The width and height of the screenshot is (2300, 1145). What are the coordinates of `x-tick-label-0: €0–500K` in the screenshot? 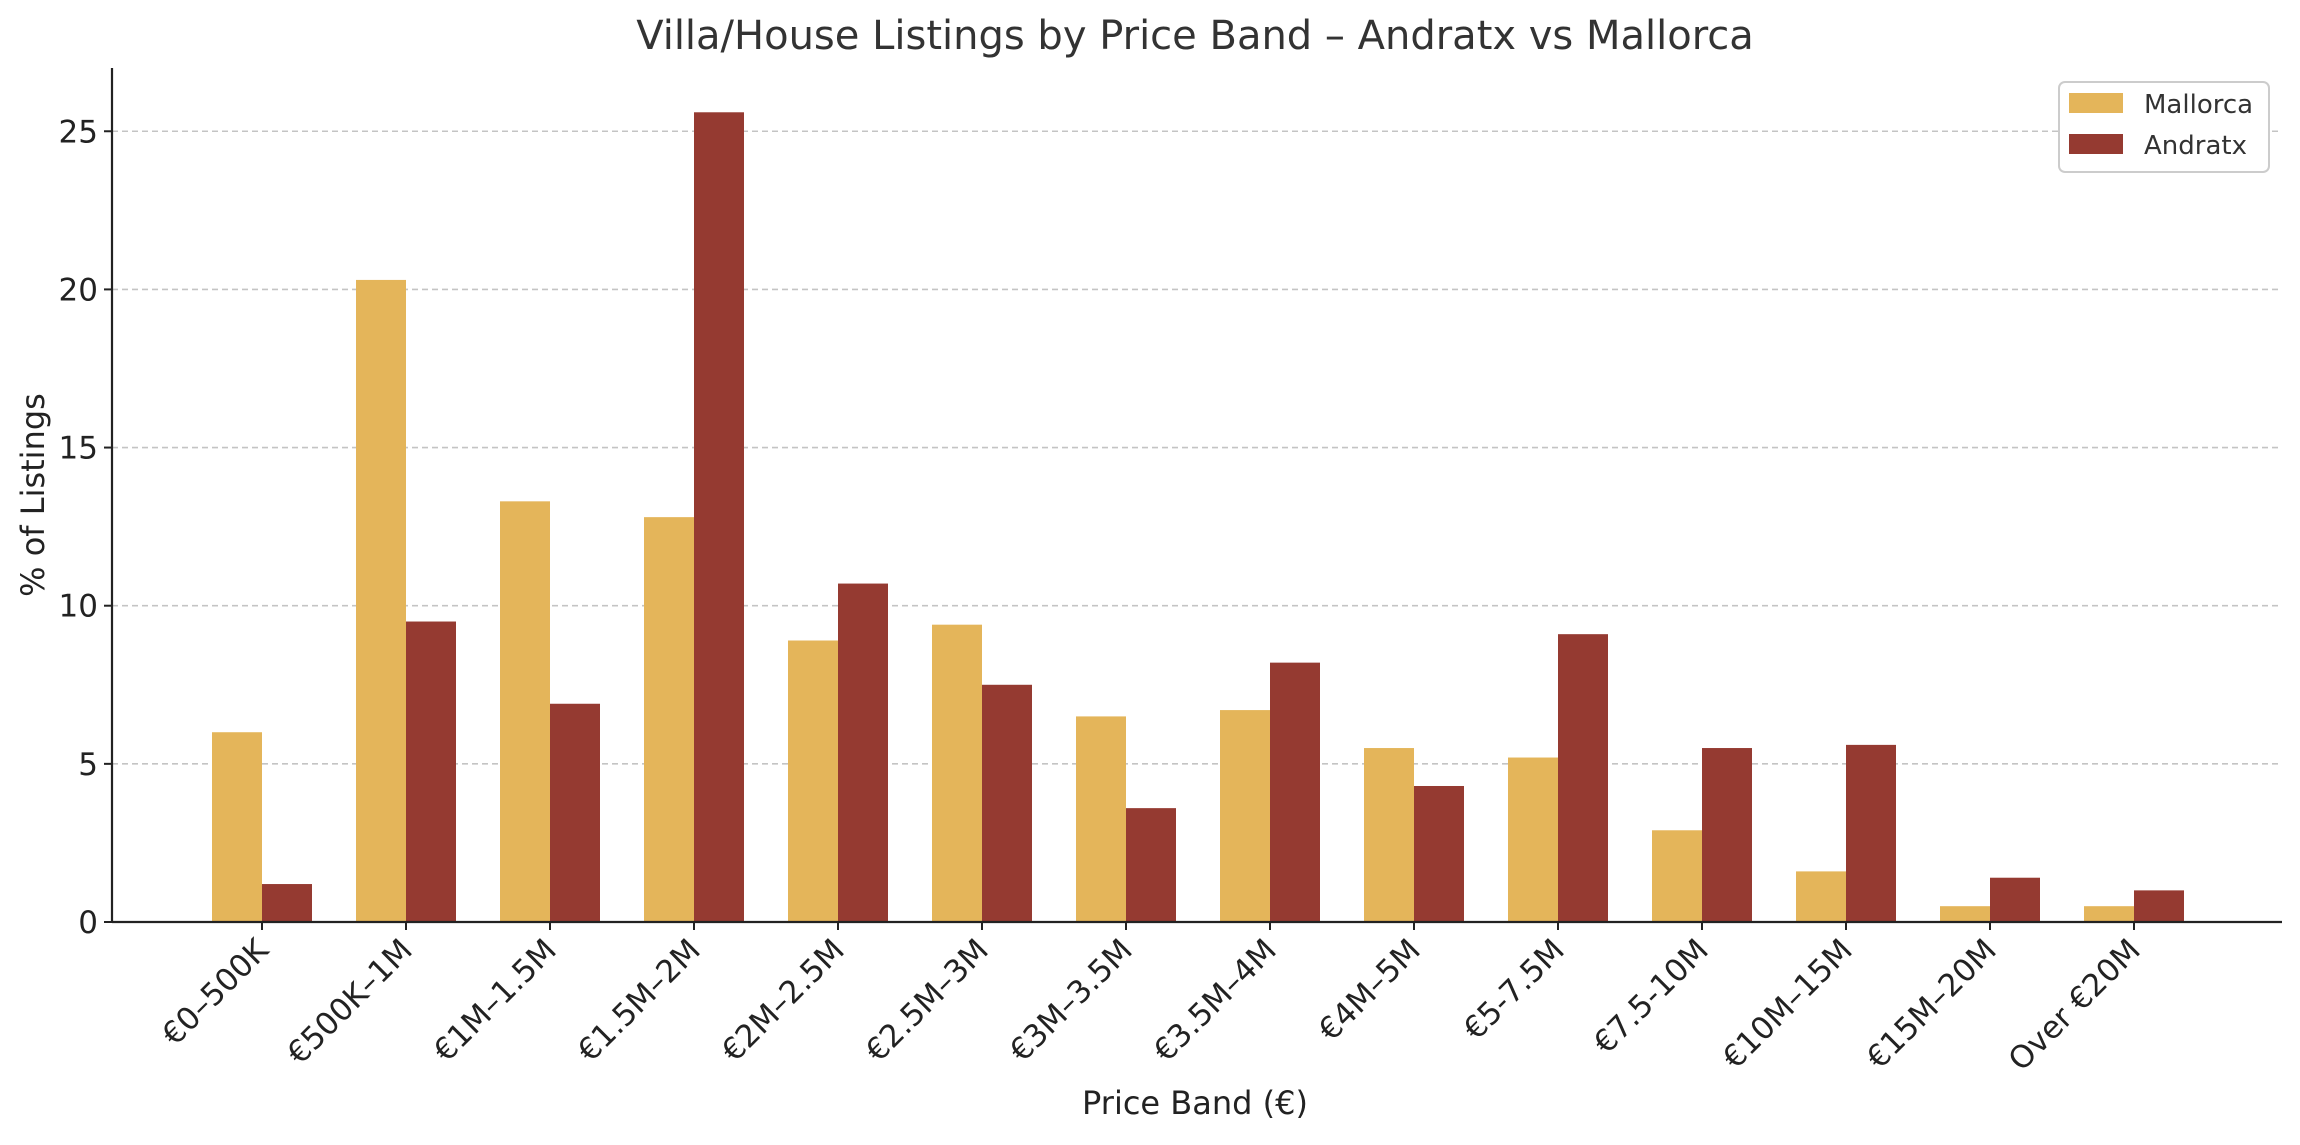 It's located at (215, 992).